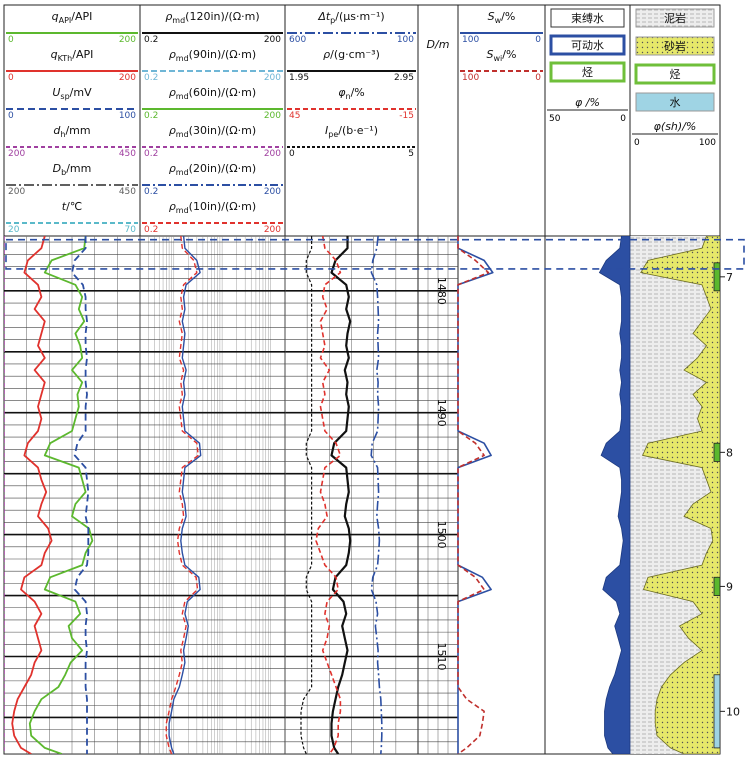 This screenshot has height=760, width=751. What do you see at coordinates (212, 131) in the screenshot?
I see `curve-name: ρmd(30in)/(Ω·m)` at bounding box center [212, 131].